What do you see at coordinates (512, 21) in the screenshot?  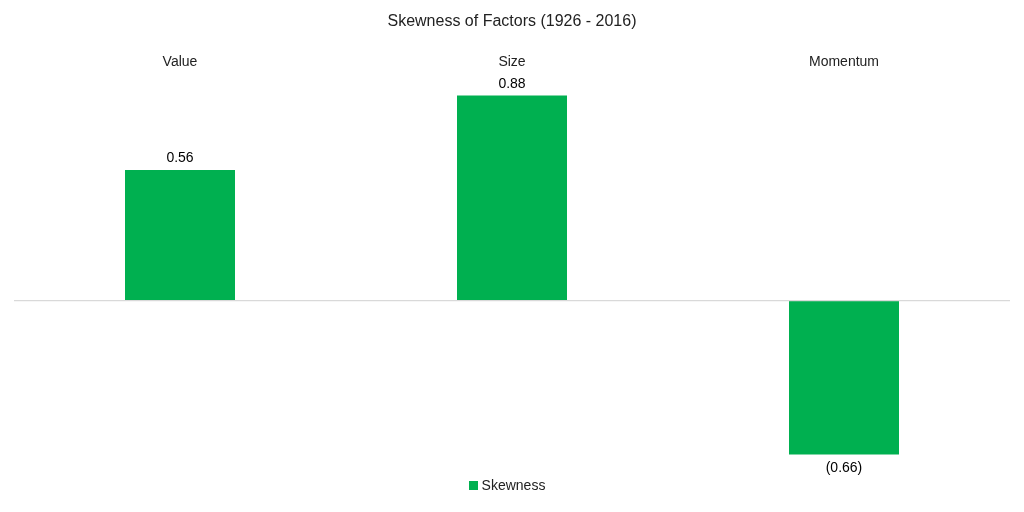 I see `chart-title: Skewness of Factors (1926 - 2016)` at bounding box center [512, 21].